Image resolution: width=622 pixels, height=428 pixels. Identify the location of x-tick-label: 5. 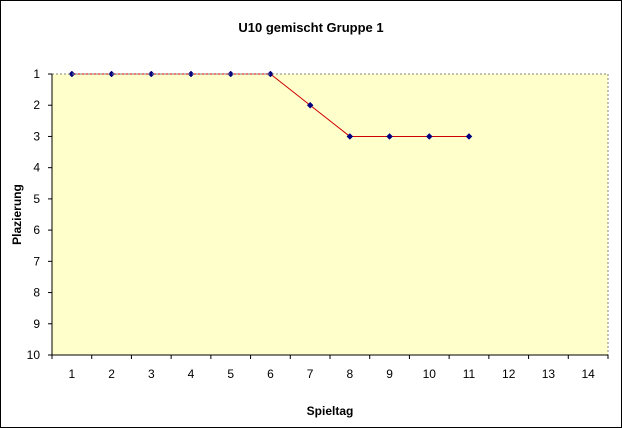
(230, 374).